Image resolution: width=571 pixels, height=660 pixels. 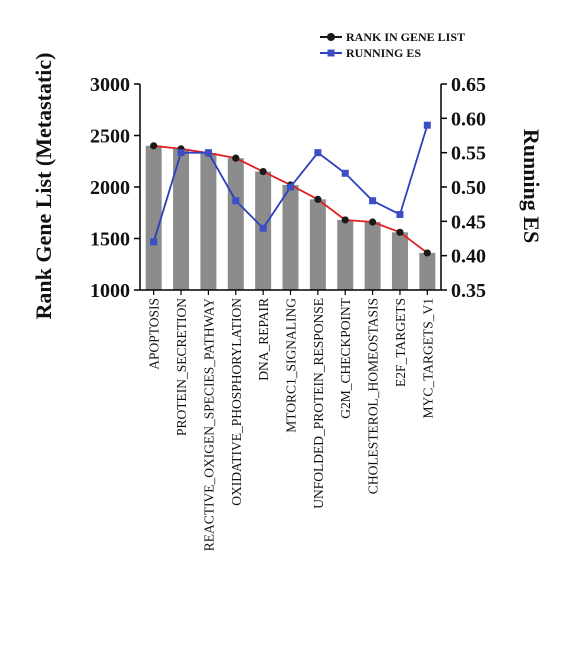 I want to click on y2-axis-title: Running ES, so click(x=531, y=186).